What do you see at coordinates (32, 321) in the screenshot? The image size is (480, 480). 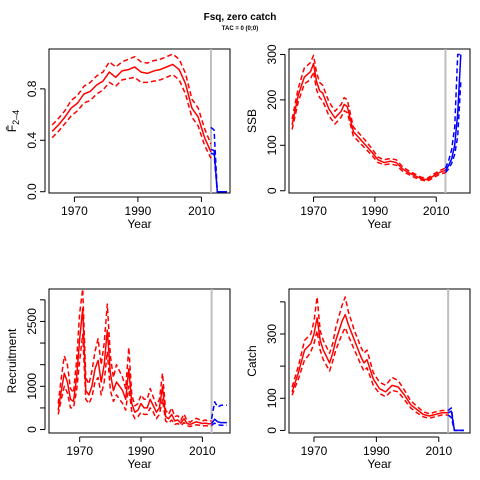 I see `recruitment-y-tick-label: 2500` at bounding box center [32, 321].